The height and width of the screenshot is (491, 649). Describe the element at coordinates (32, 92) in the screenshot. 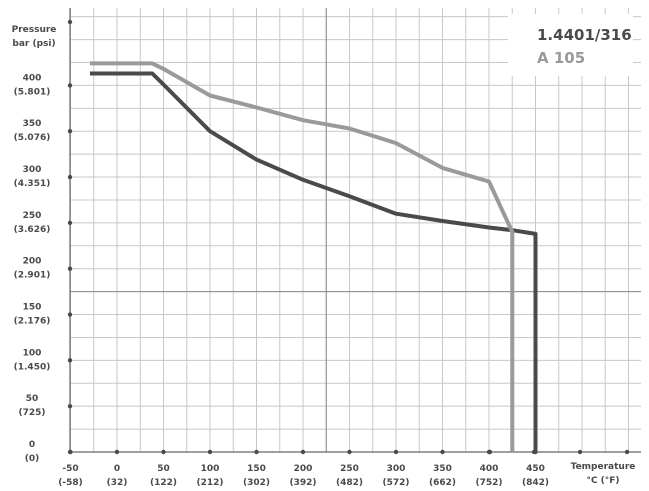

I see `y-tick-label-psi: (5.801)` at that location.